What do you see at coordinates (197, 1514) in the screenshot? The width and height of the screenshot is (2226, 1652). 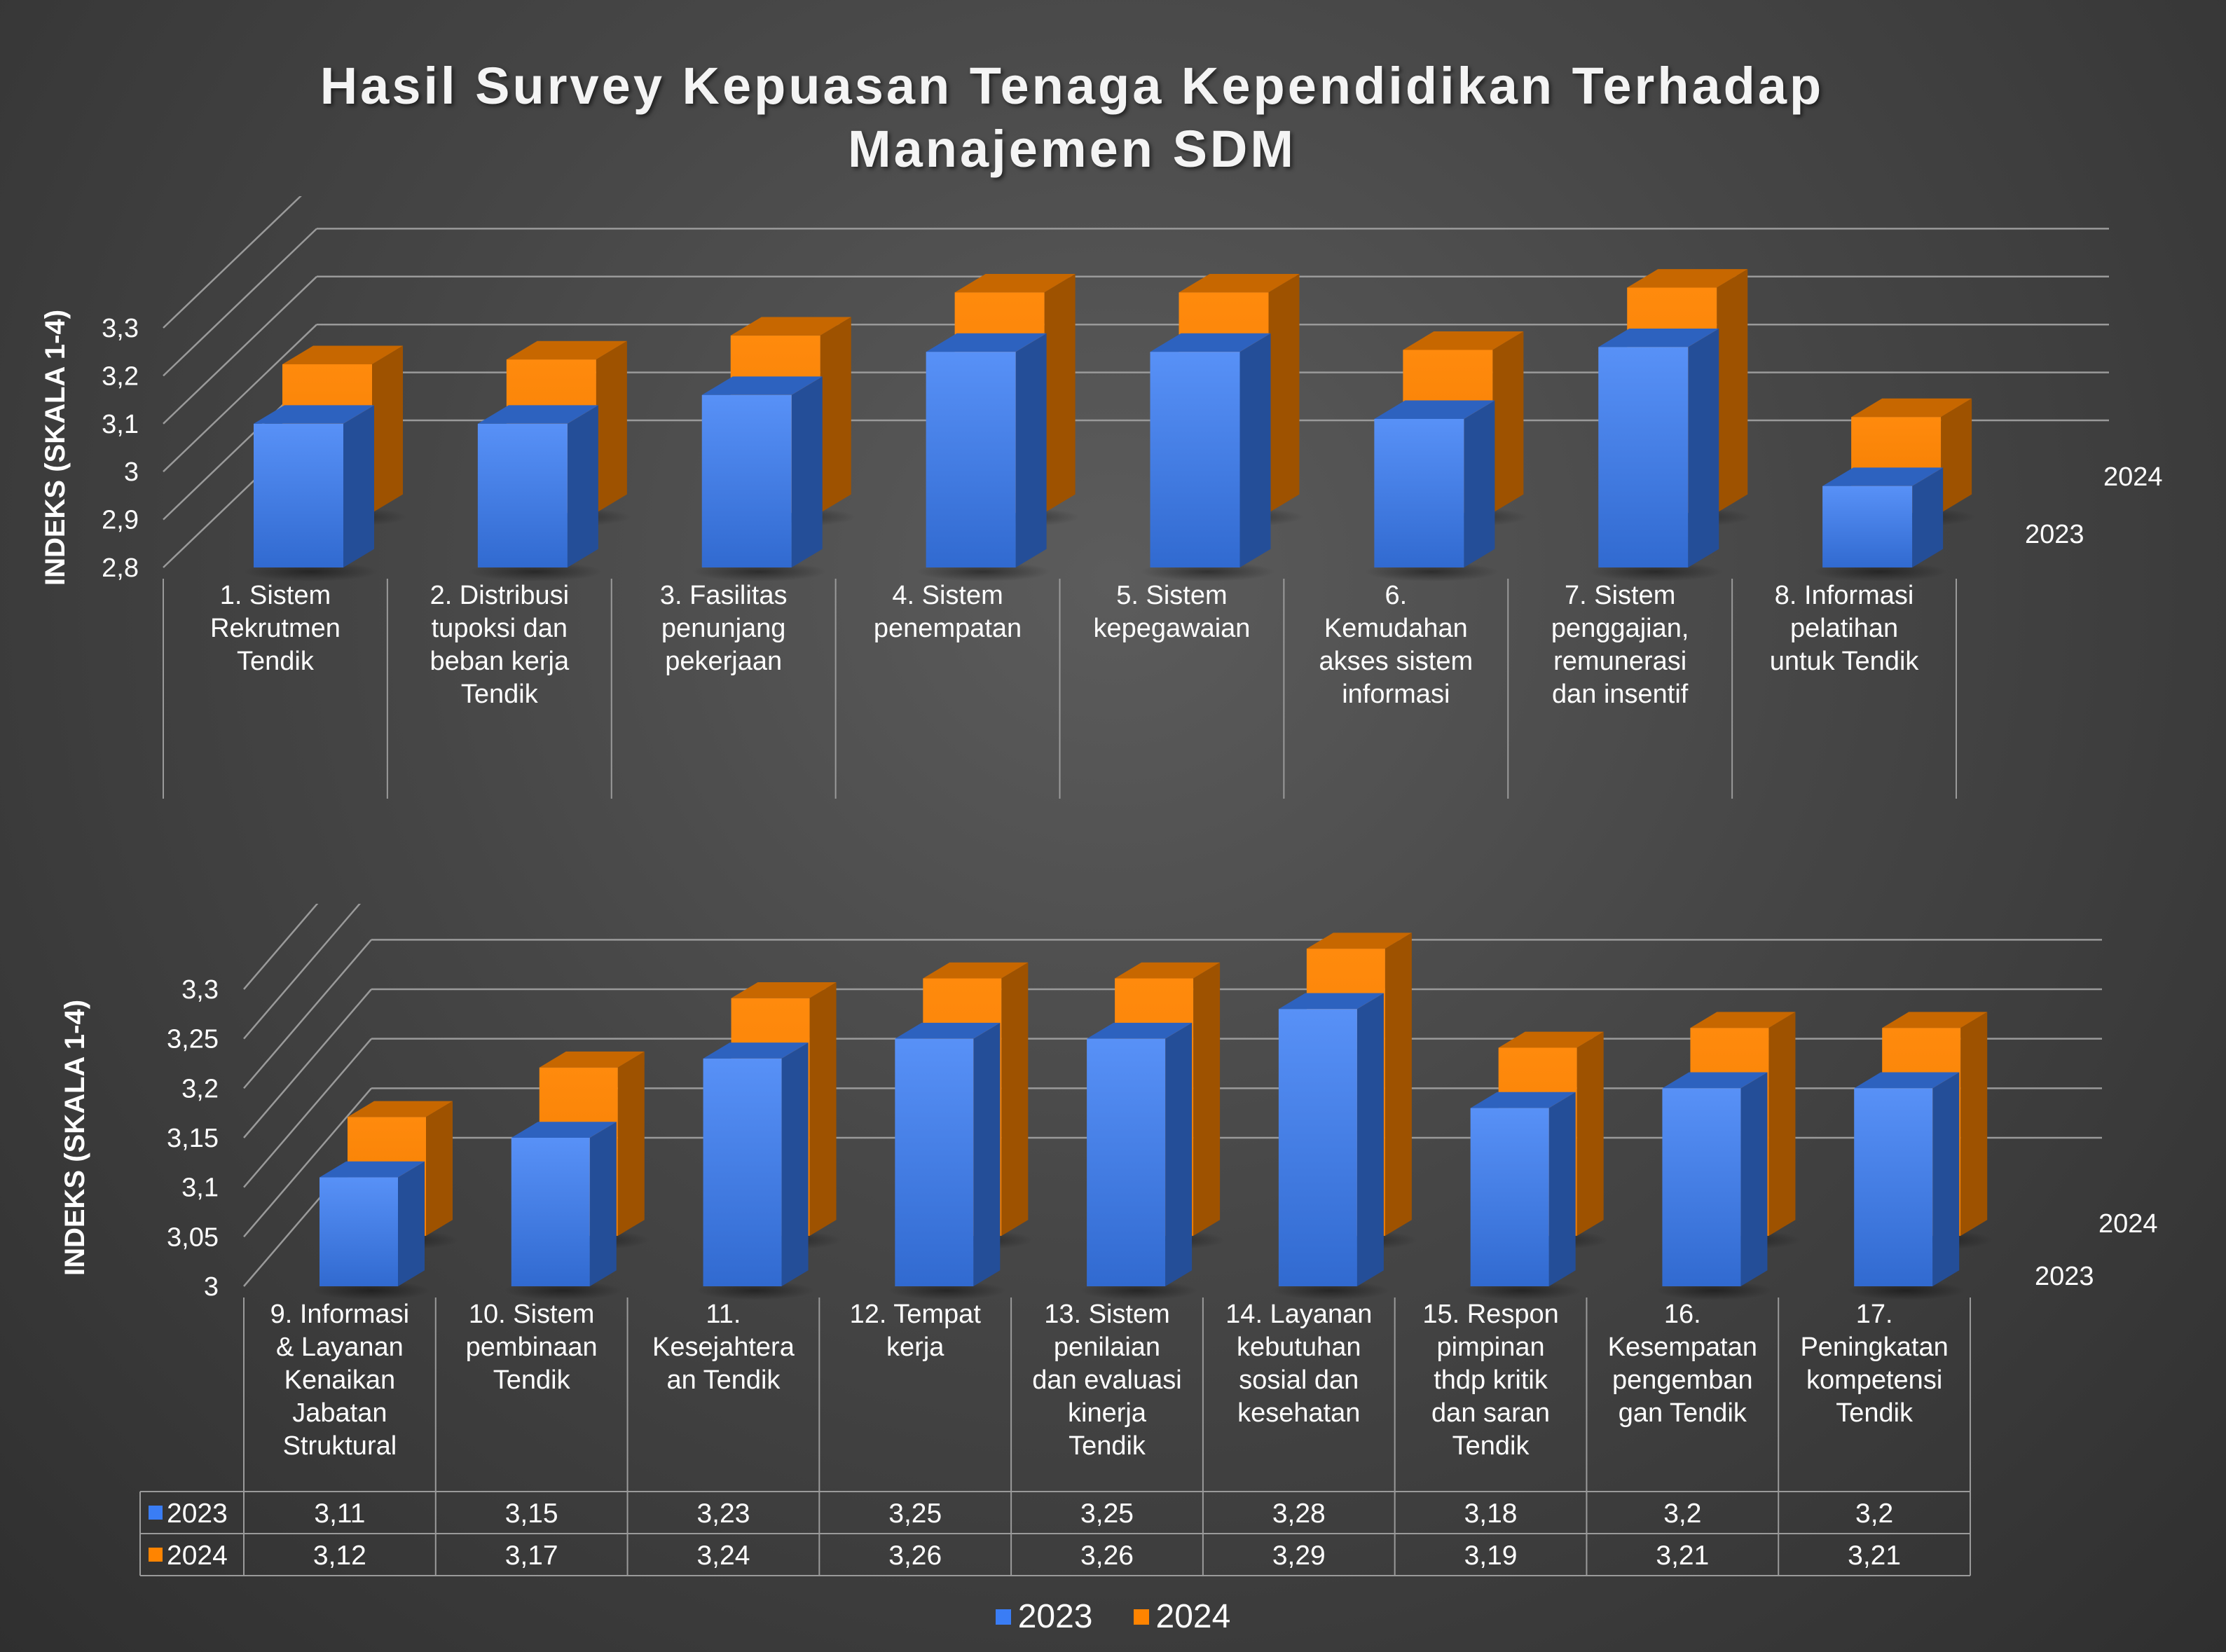 I see `undefined-row-label-2023: 2023` at bounding box center [197, 1514].